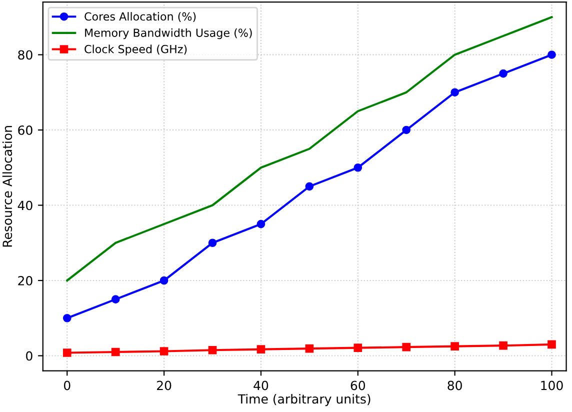 Image resolution: width=572 pixels, height=412 pixels. Describe the element at coordinates (164, 385) in the screenshot. I see `x-tick-label: 20` at that location.